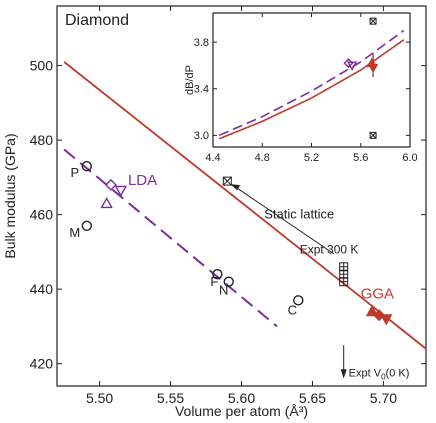 The width and height of the screenshot is (436, 423). I want to click on point-label: C, so click(292, 309).